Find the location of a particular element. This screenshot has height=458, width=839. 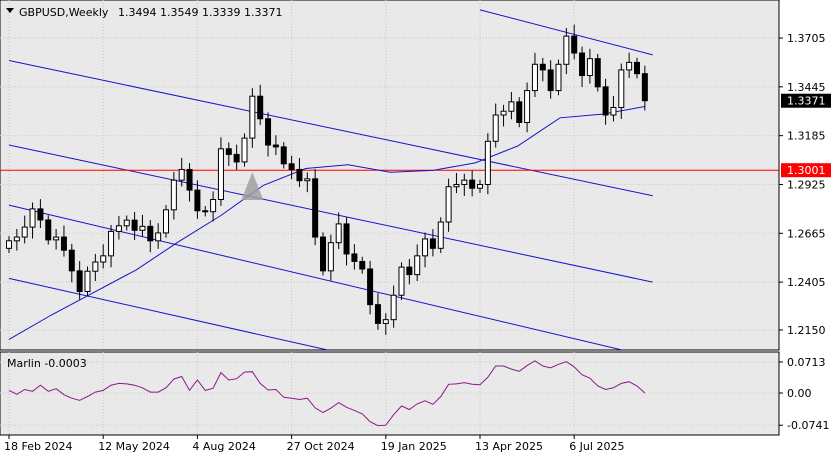

triangle-marker is located at coordinates (252, 186).